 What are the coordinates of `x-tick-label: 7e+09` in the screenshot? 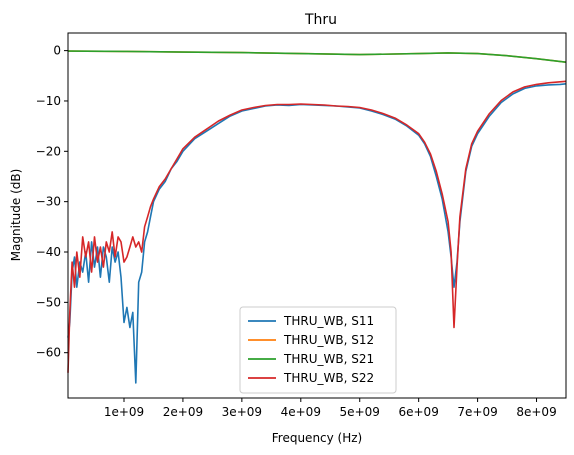 It's located at (477, 412).